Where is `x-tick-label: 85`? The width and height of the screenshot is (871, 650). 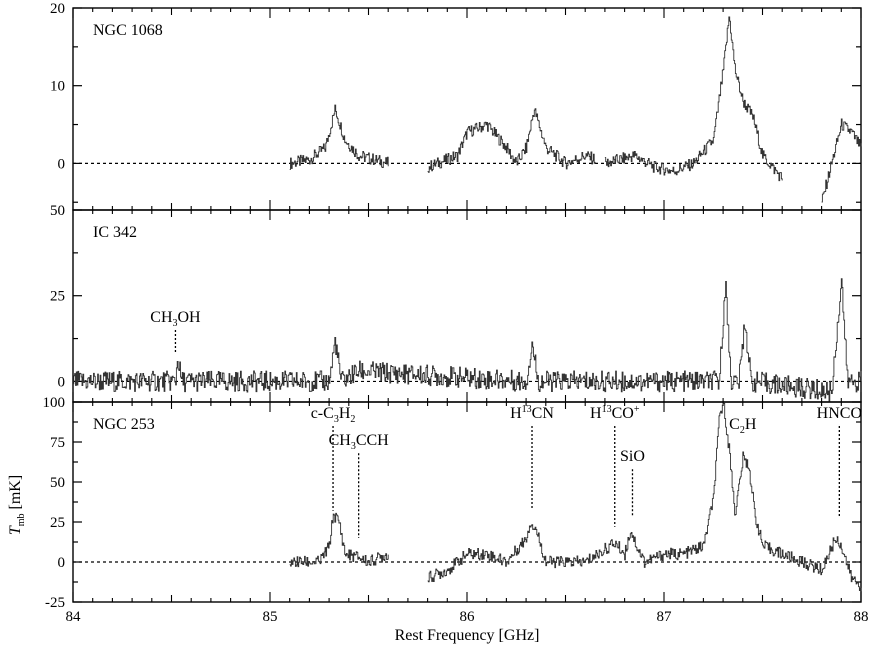
x-tick-label: 85 is located at coordinates (270, 617).